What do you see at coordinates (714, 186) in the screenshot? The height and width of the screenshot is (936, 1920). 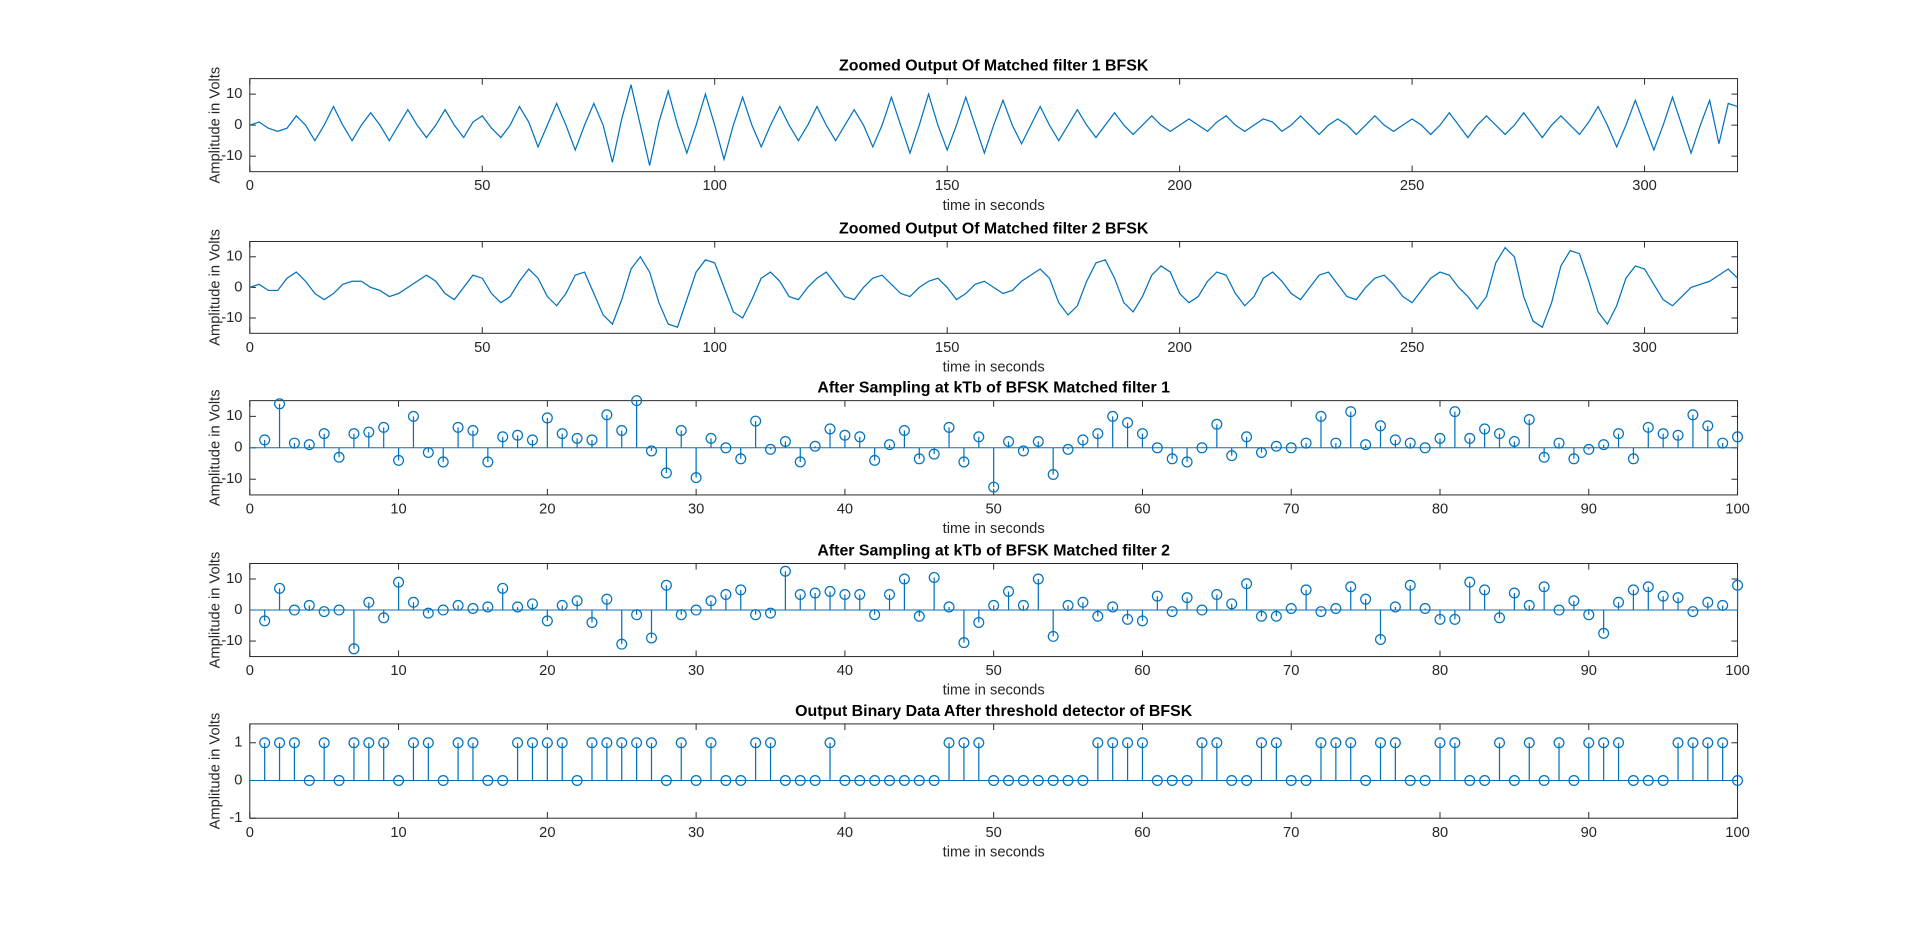 I see `x-tick-label: 100` at bounding box center [714, 186].